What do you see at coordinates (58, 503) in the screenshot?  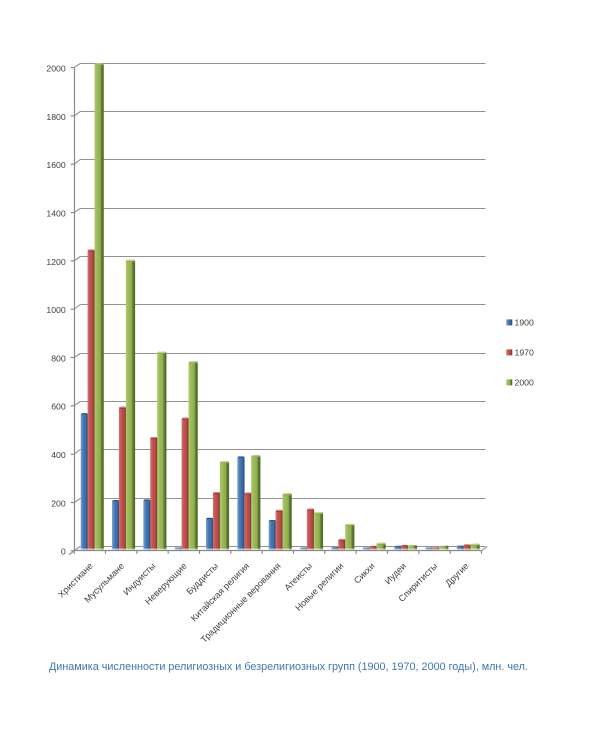 I see `svg-text: 200` at bounding box center [58, 503].